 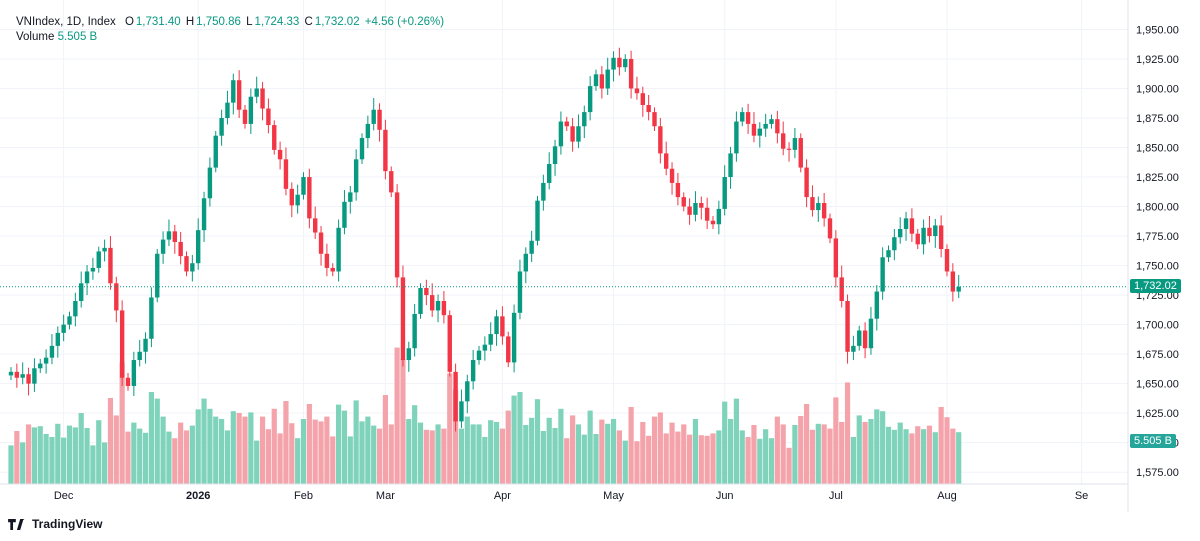 What do you see at coordinates (571, 496) in the screenshot?
I see `time-axis: Dec 2026 Feb Mar Apr May Jun Jul Aug Se` at bounding box center [571, 496].